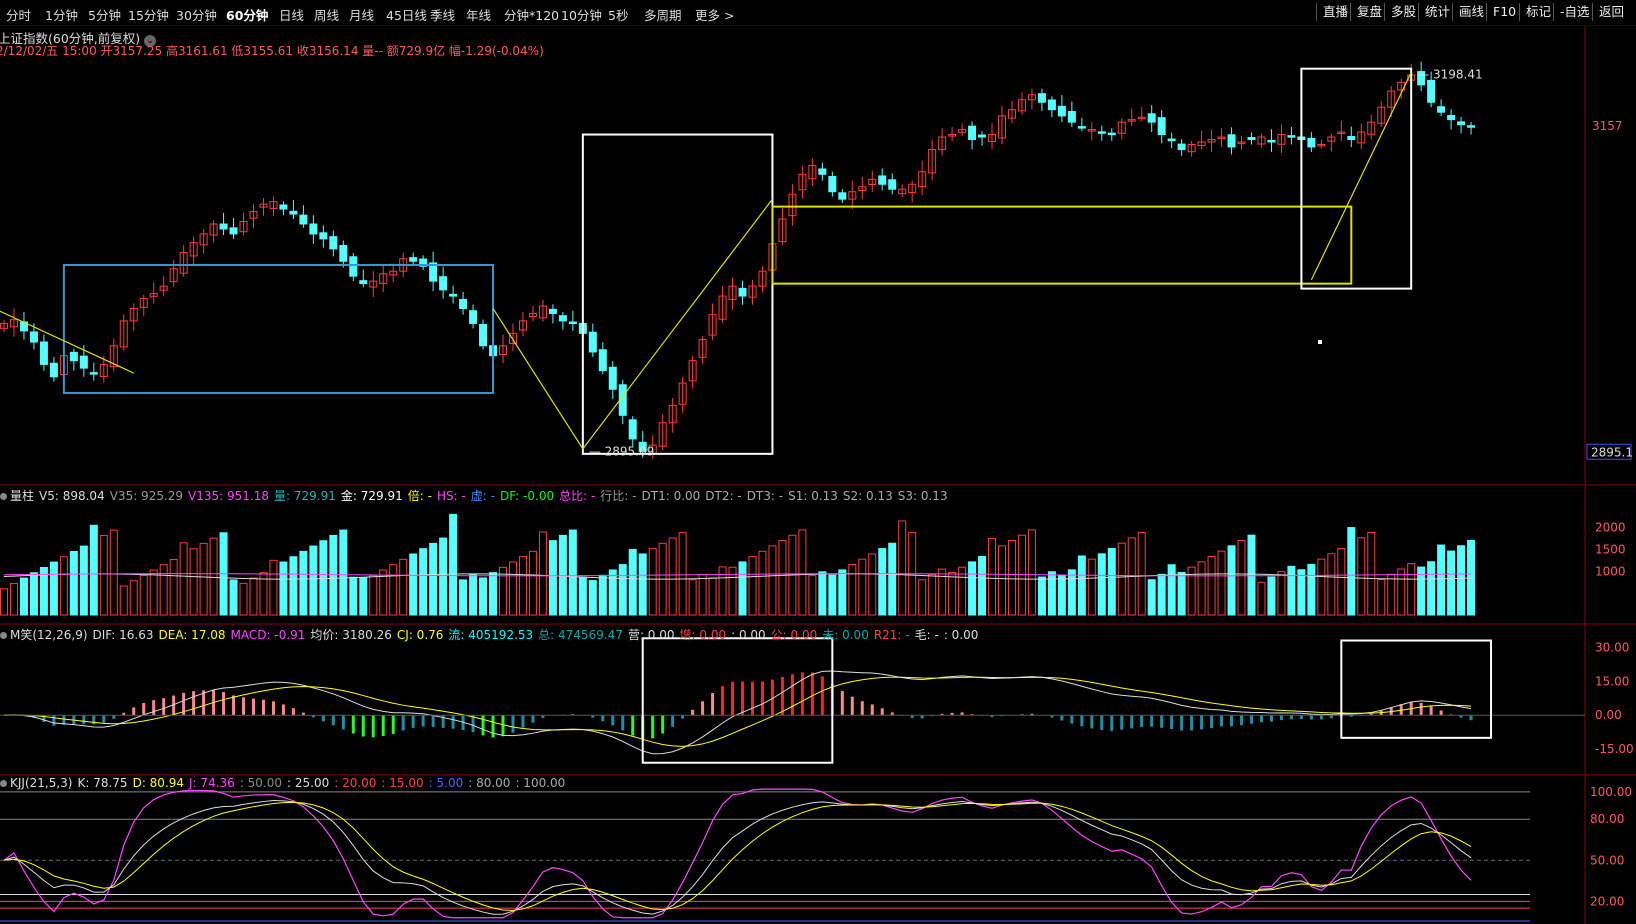 The width and height of the screenshot is (1636, 924). What do you see at coordinates (1437, 12) in the screenshot?
I see `tool-button-3: 统计` at bounding box center [1437, 12].